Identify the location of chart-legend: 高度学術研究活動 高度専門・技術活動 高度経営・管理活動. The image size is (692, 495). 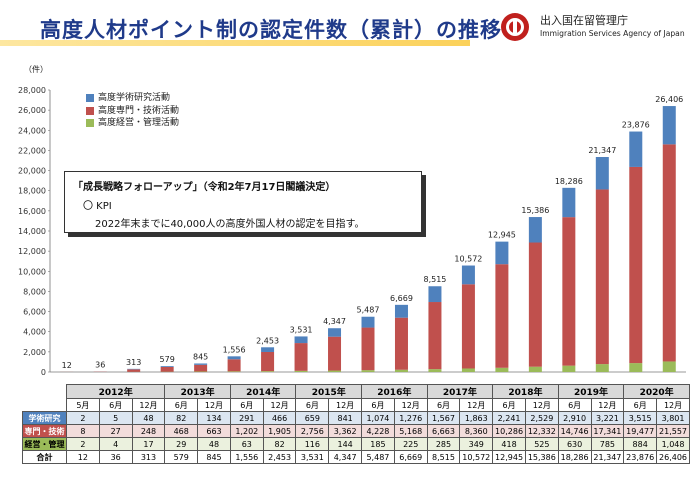
(132, 111).